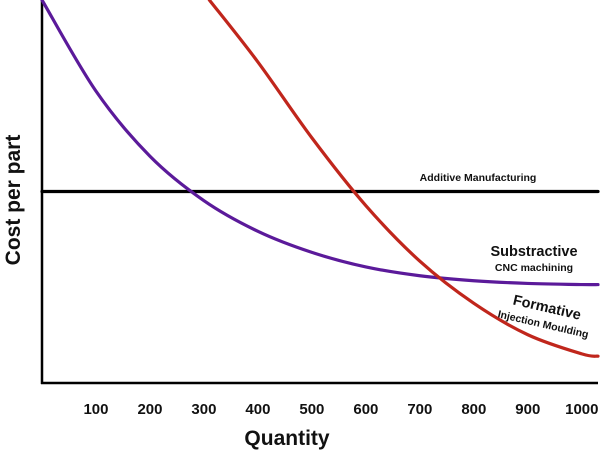  Describe the element at coordinates (149, 409) in the screenshot. I see `x-tick-label: 200` at that location.